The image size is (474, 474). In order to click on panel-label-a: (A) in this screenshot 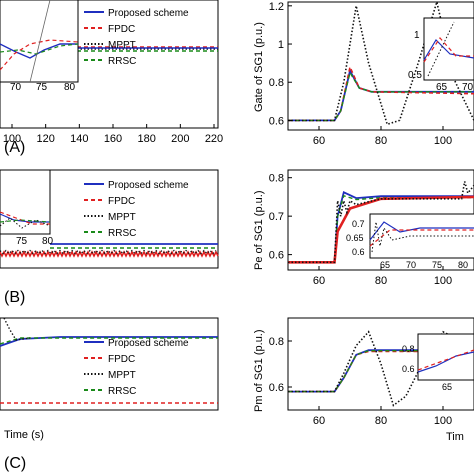, I will do `click(14, 147)`.